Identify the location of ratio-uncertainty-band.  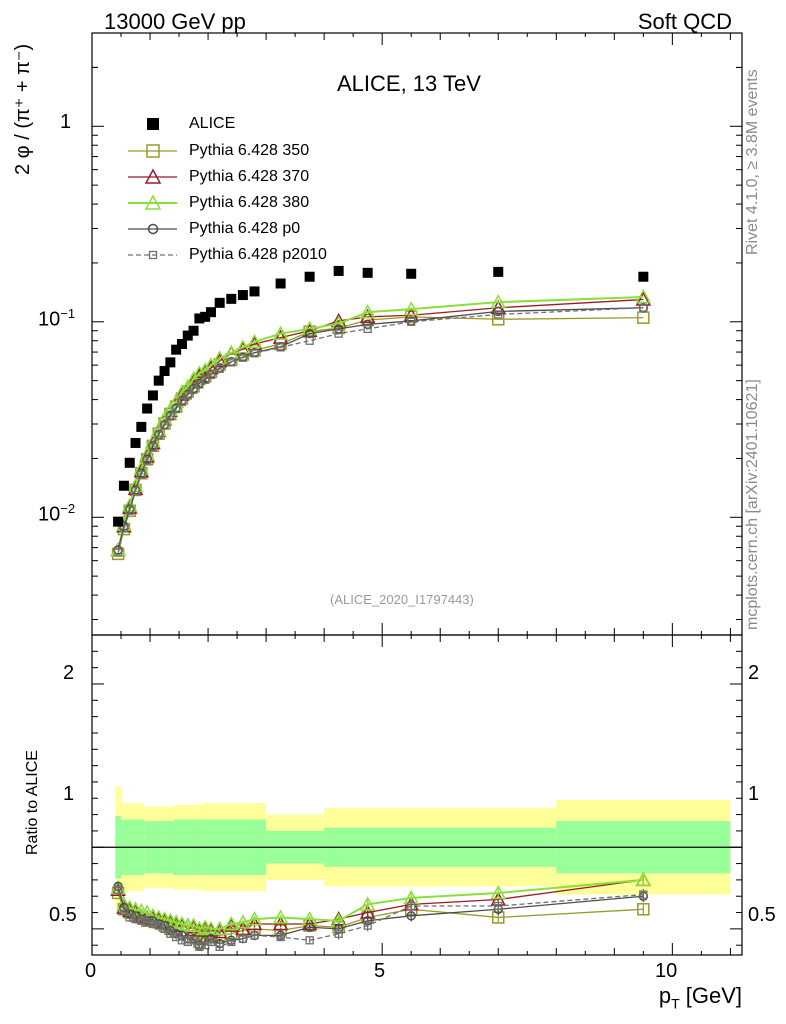
(417, 847).